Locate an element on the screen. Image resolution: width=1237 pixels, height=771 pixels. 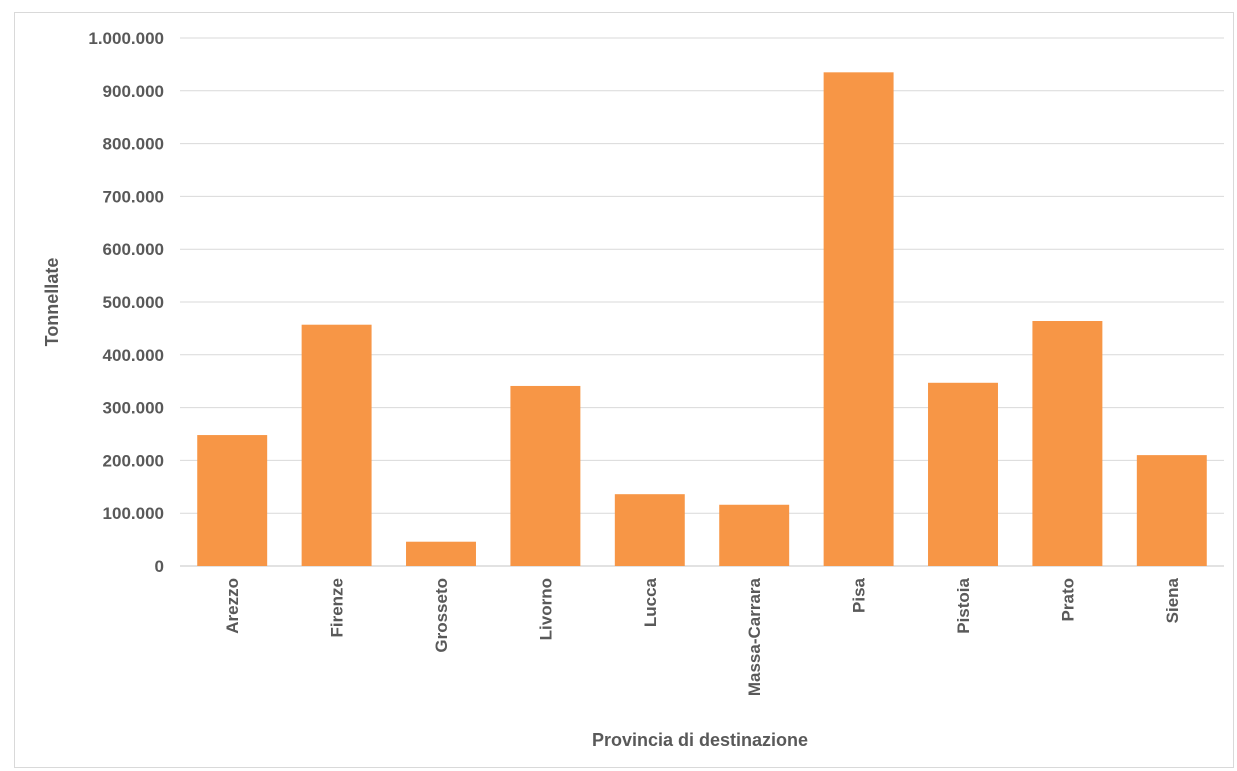
y-tick-label: 0 is located at coordinates (159, 566).